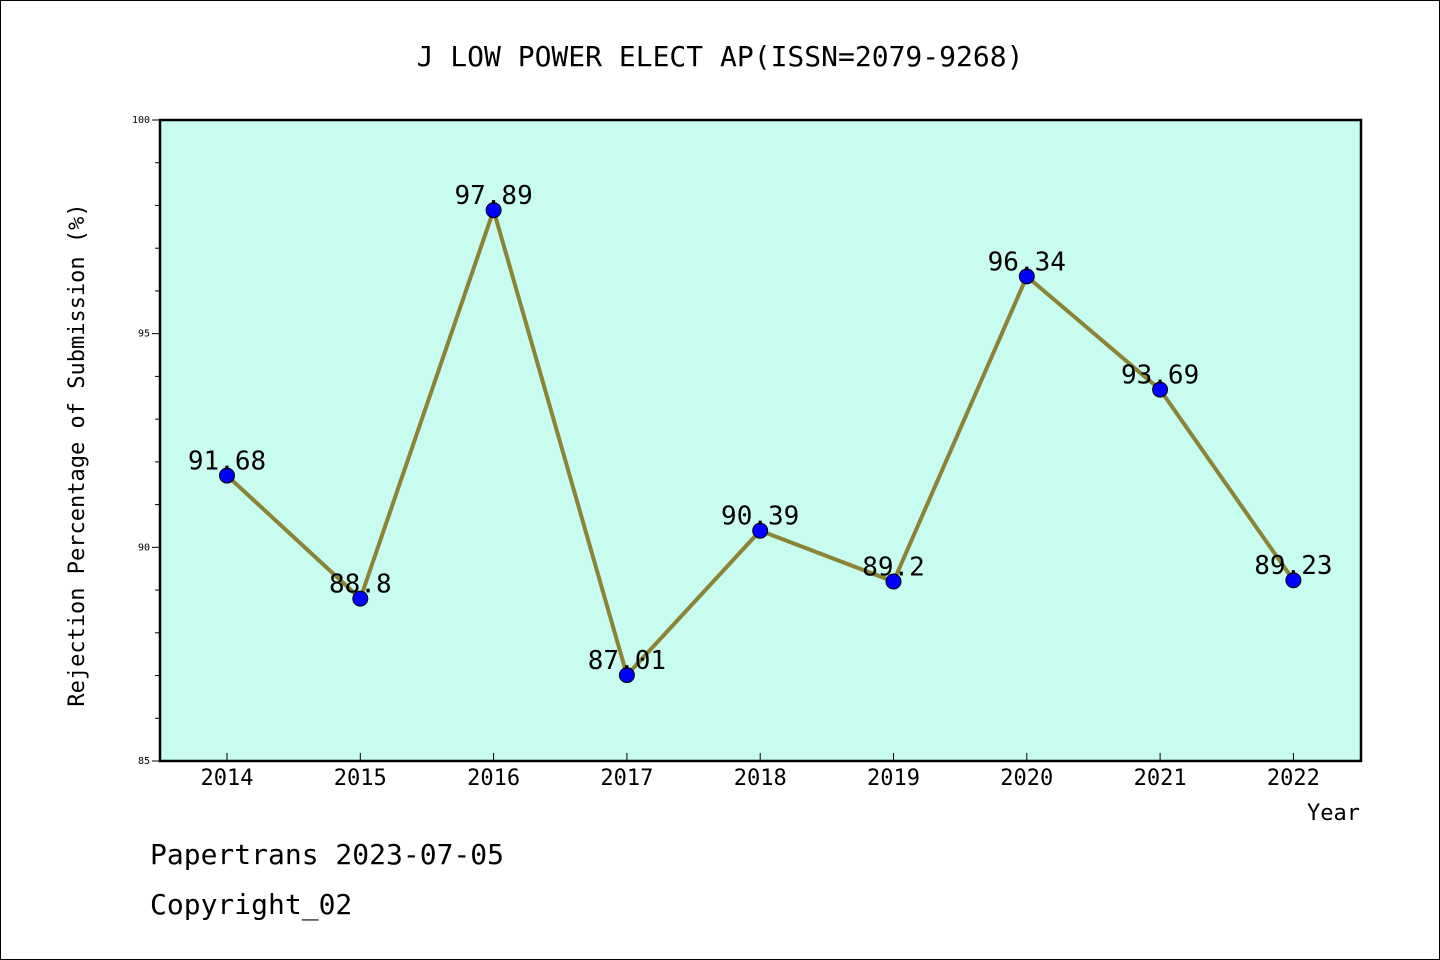 This screenshot has height=960, width=1440. I want to click on data-label: 90.39, so click(760, 517).